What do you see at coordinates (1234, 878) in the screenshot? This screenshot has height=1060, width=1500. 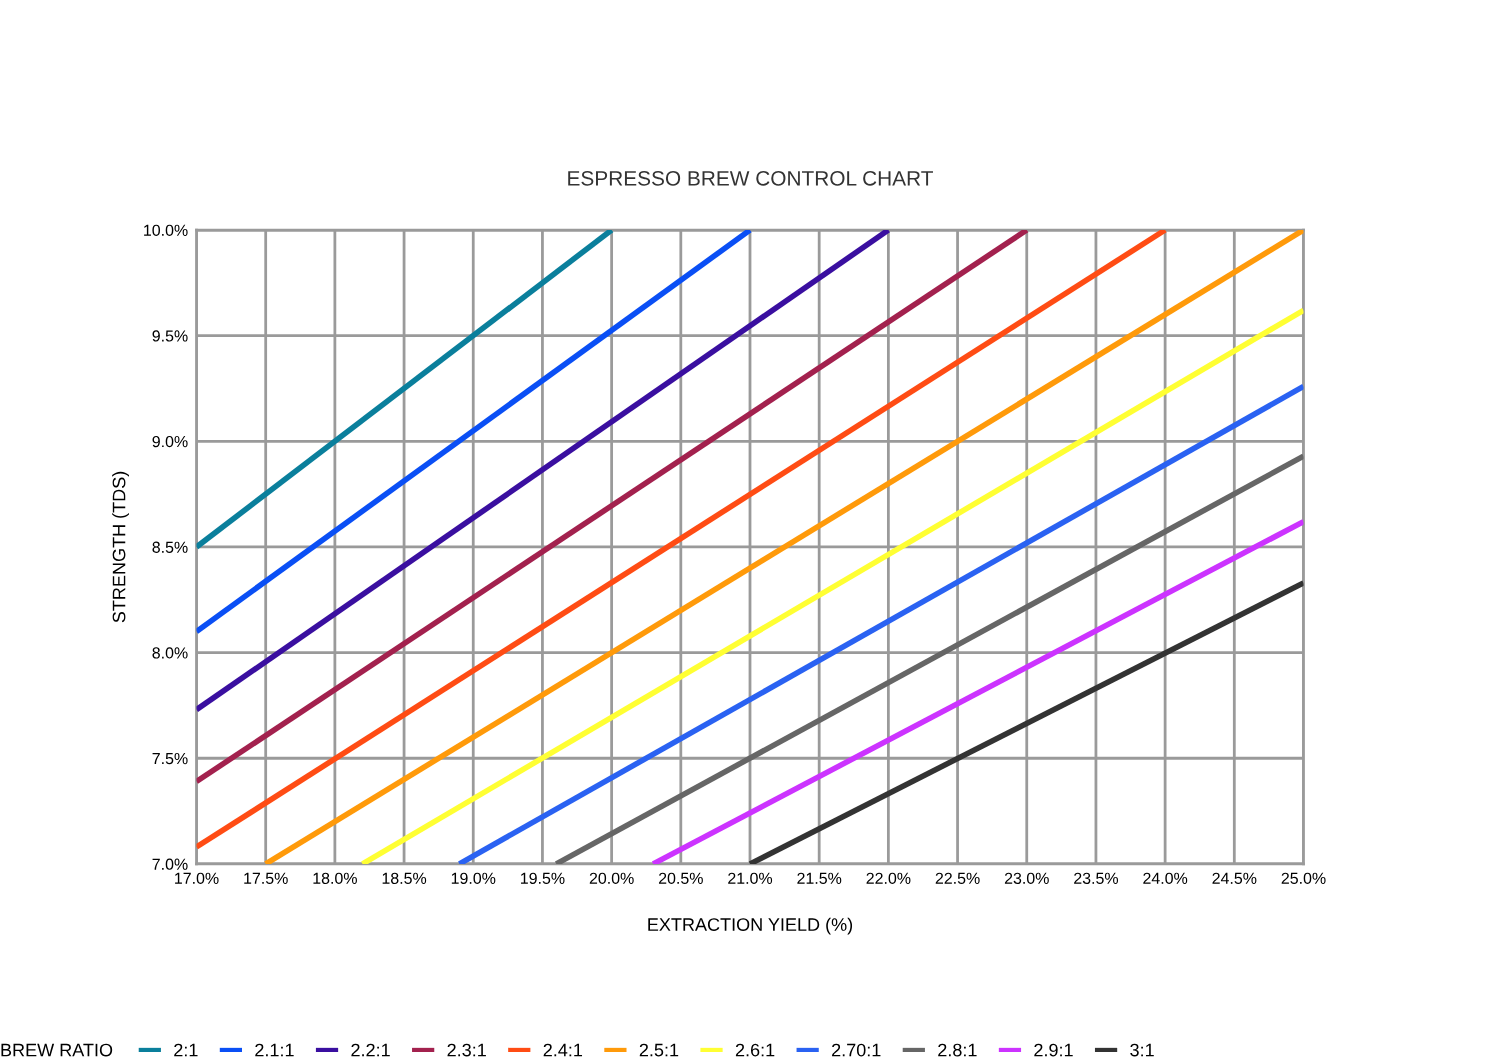 I see `x-tick-label: 24.5%` at bounding box center [1234, 878].